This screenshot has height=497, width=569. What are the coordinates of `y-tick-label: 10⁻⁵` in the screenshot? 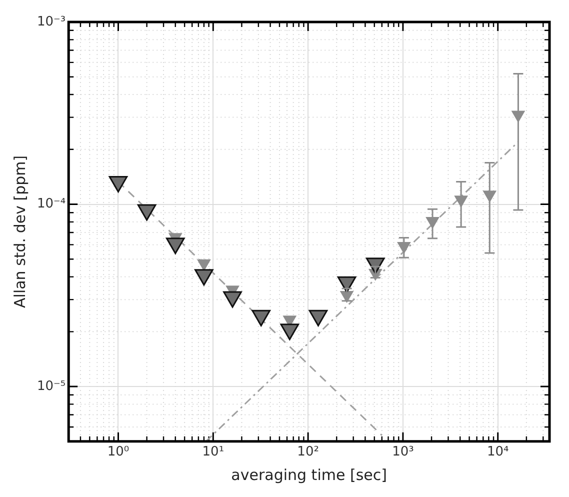 It's located at (51, 386).